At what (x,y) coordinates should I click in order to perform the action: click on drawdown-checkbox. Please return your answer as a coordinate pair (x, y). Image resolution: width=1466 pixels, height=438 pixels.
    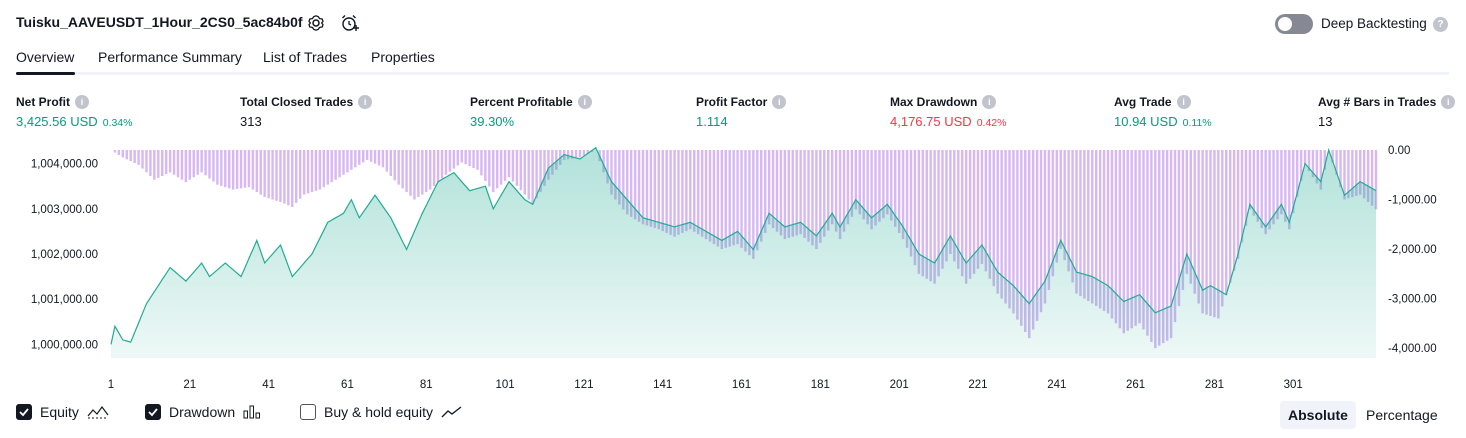
    Looking at the image, I should click on (153, 412).